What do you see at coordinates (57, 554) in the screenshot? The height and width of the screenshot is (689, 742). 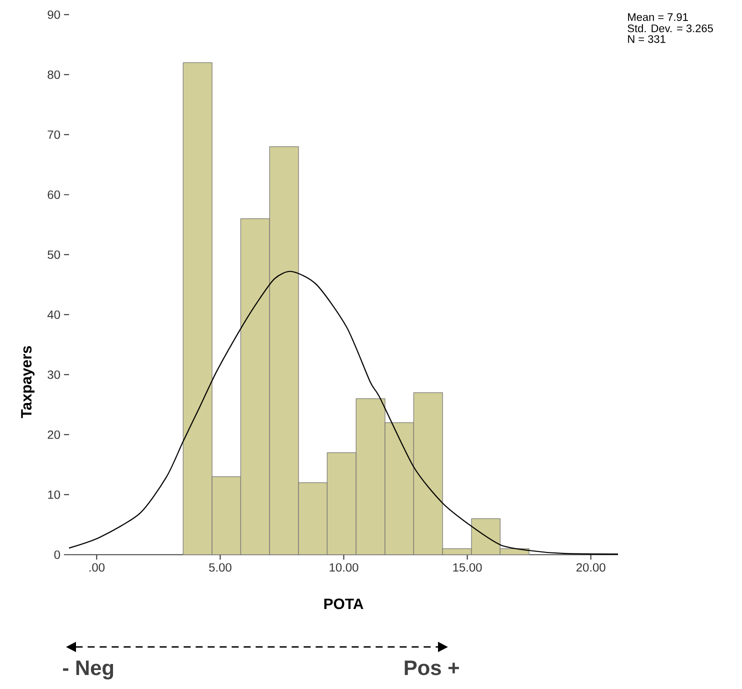 I see `y-tick-label: 0` at bounding box center [57, 554].